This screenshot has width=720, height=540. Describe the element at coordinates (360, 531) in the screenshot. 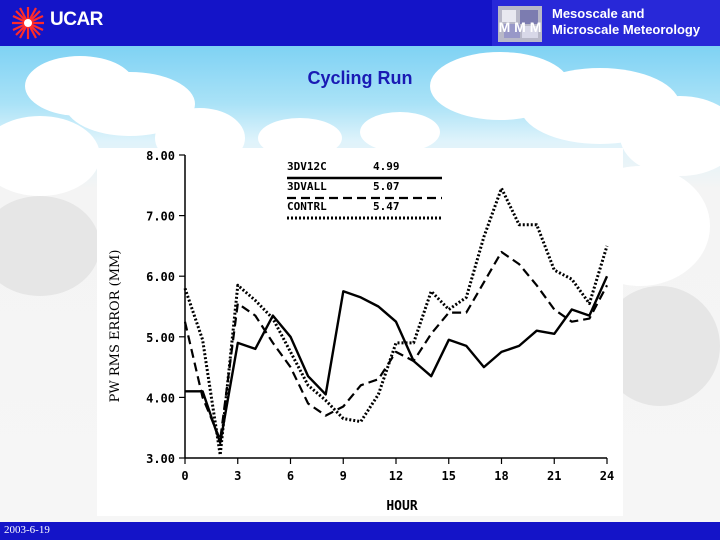

I see `footer-bar: 2003-6-19` at that location.